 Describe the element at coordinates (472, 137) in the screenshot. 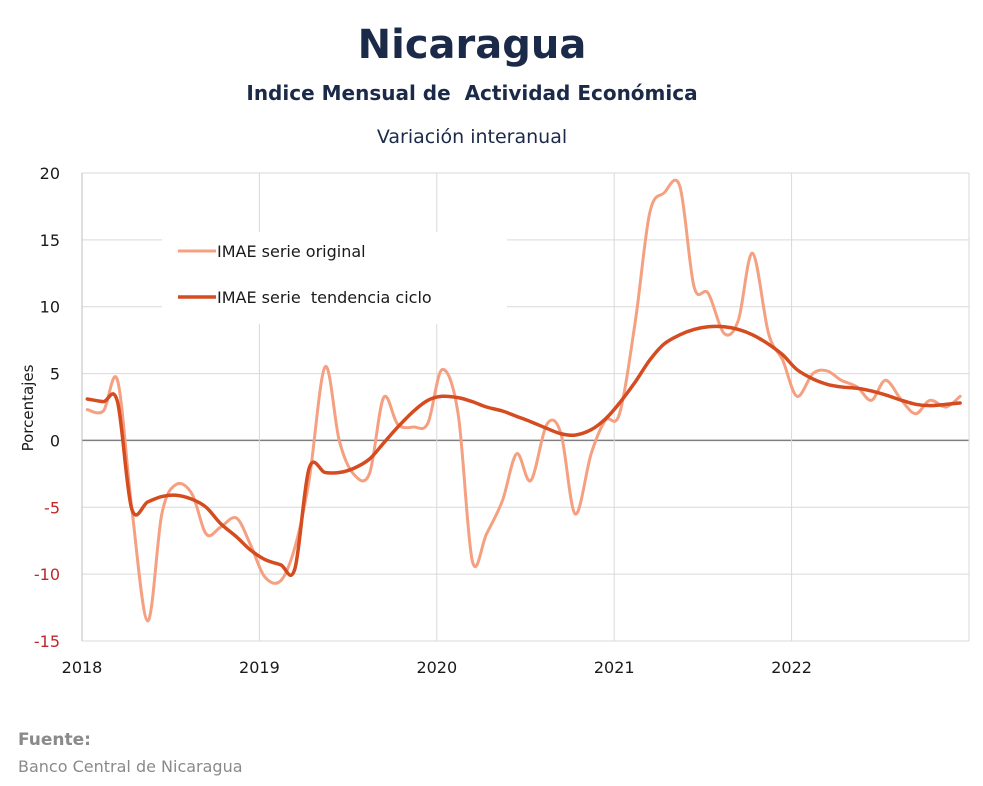

I see `chart-subtitle-2: Variación interanual` at that location.